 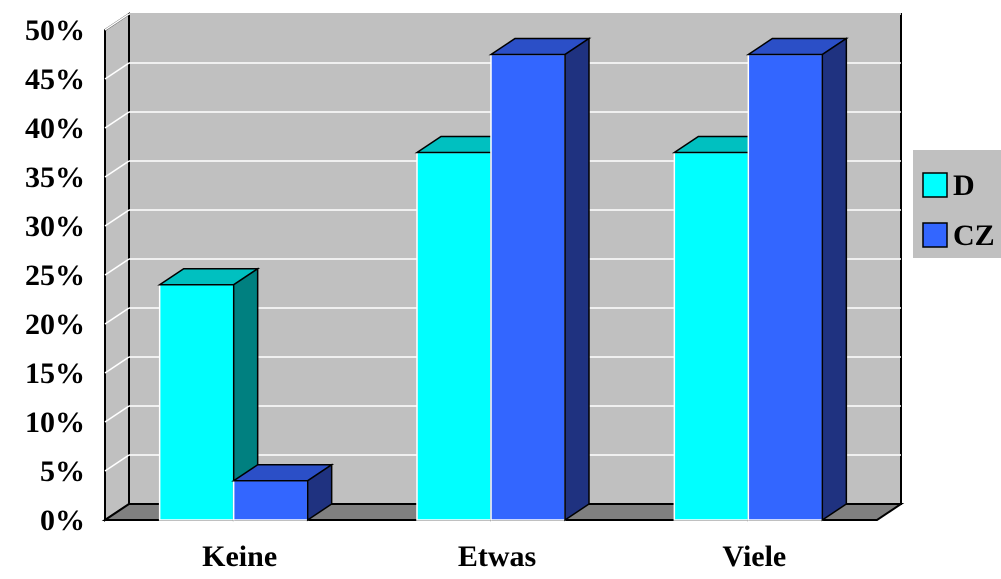 I want to click on y-tick-label: 45%, so click(x=55, y=79).